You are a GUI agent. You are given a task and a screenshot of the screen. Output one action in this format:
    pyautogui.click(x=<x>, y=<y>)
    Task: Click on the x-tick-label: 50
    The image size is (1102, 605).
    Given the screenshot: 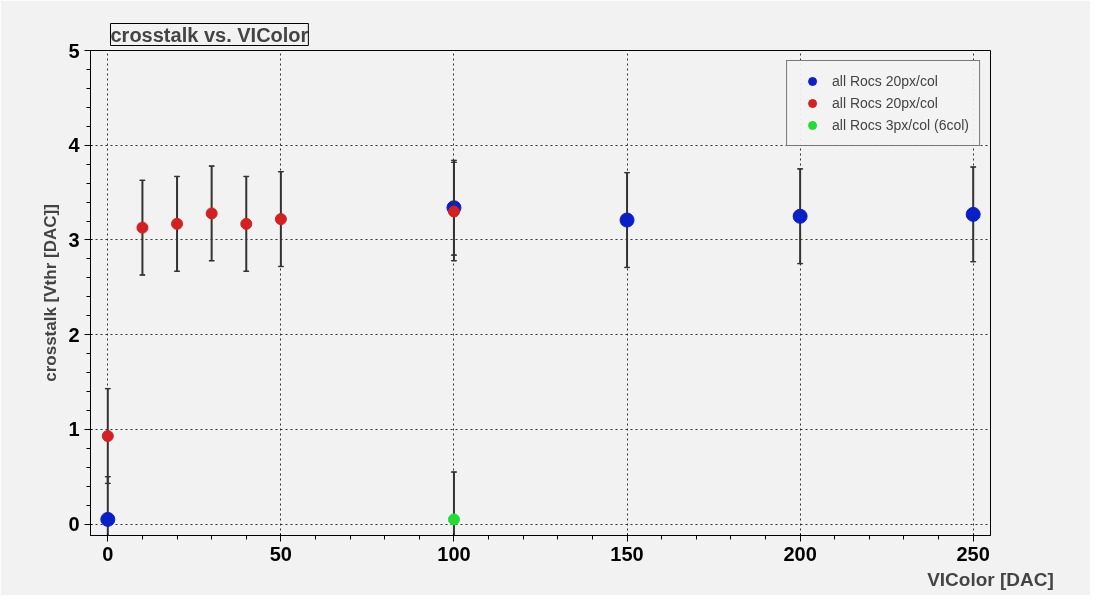 What is the action you would take?
    pyautogui.click(x=281, y=553)
    